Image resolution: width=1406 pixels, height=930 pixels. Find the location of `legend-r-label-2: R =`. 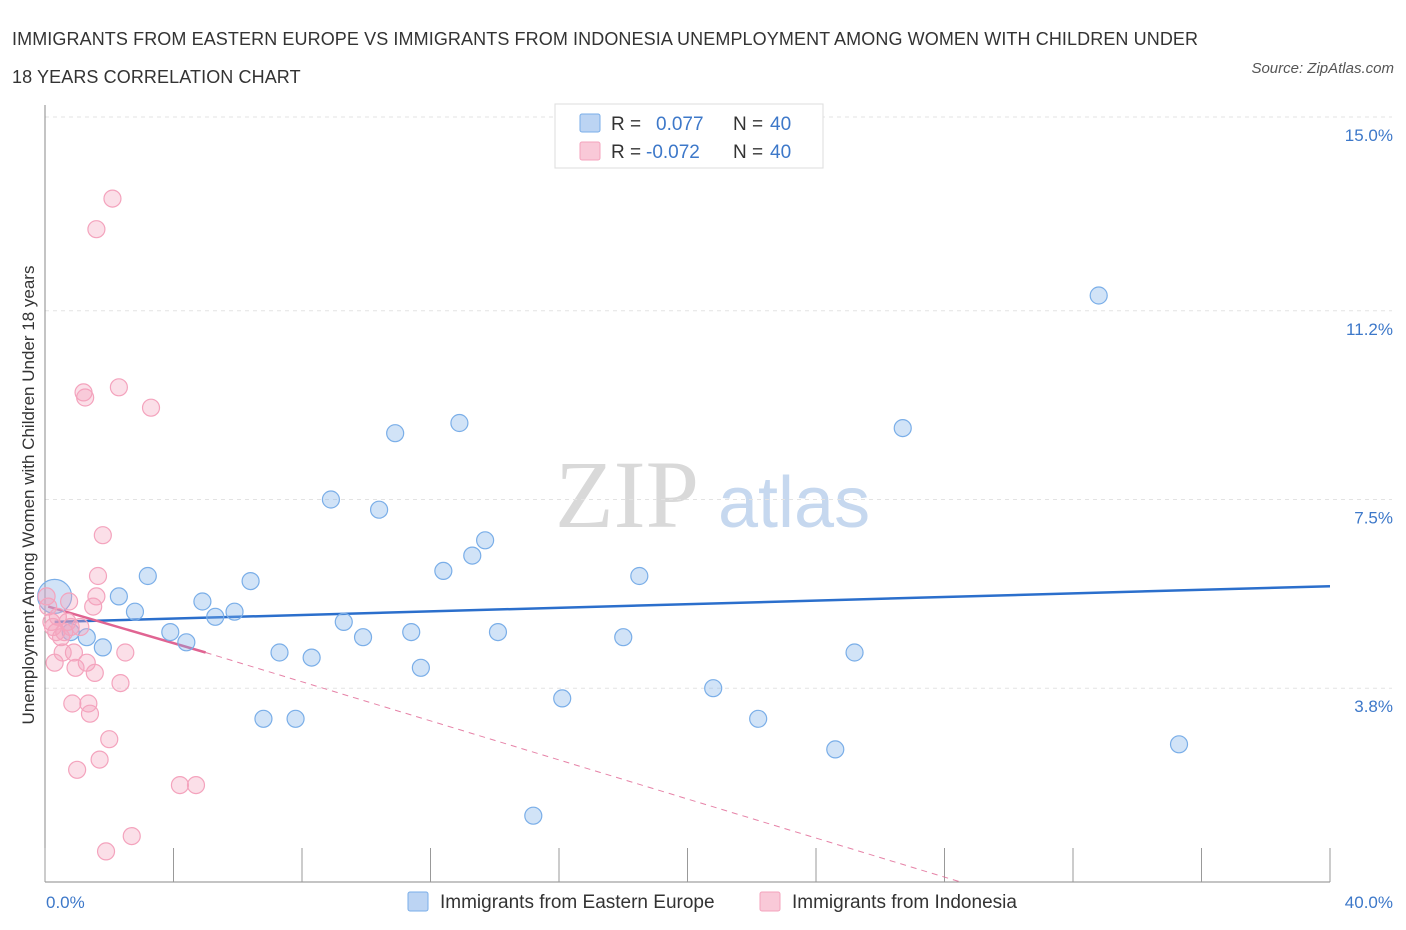

legend-r-label-2: R = is located at coordinates (626, 152).